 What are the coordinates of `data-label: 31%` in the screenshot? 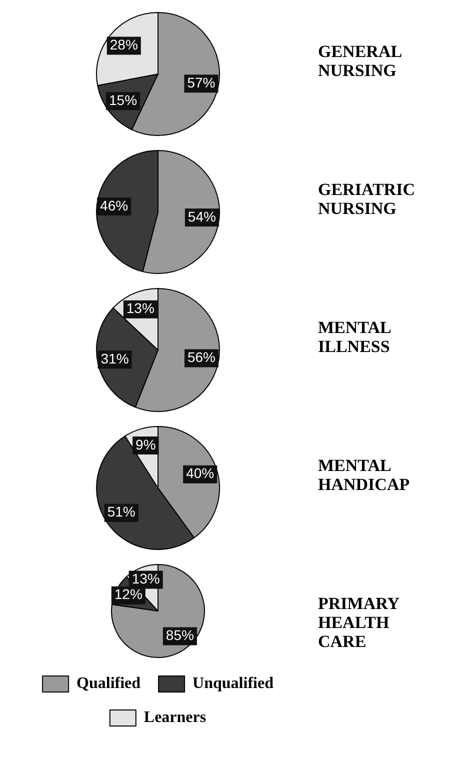 It's located at (114, 358).